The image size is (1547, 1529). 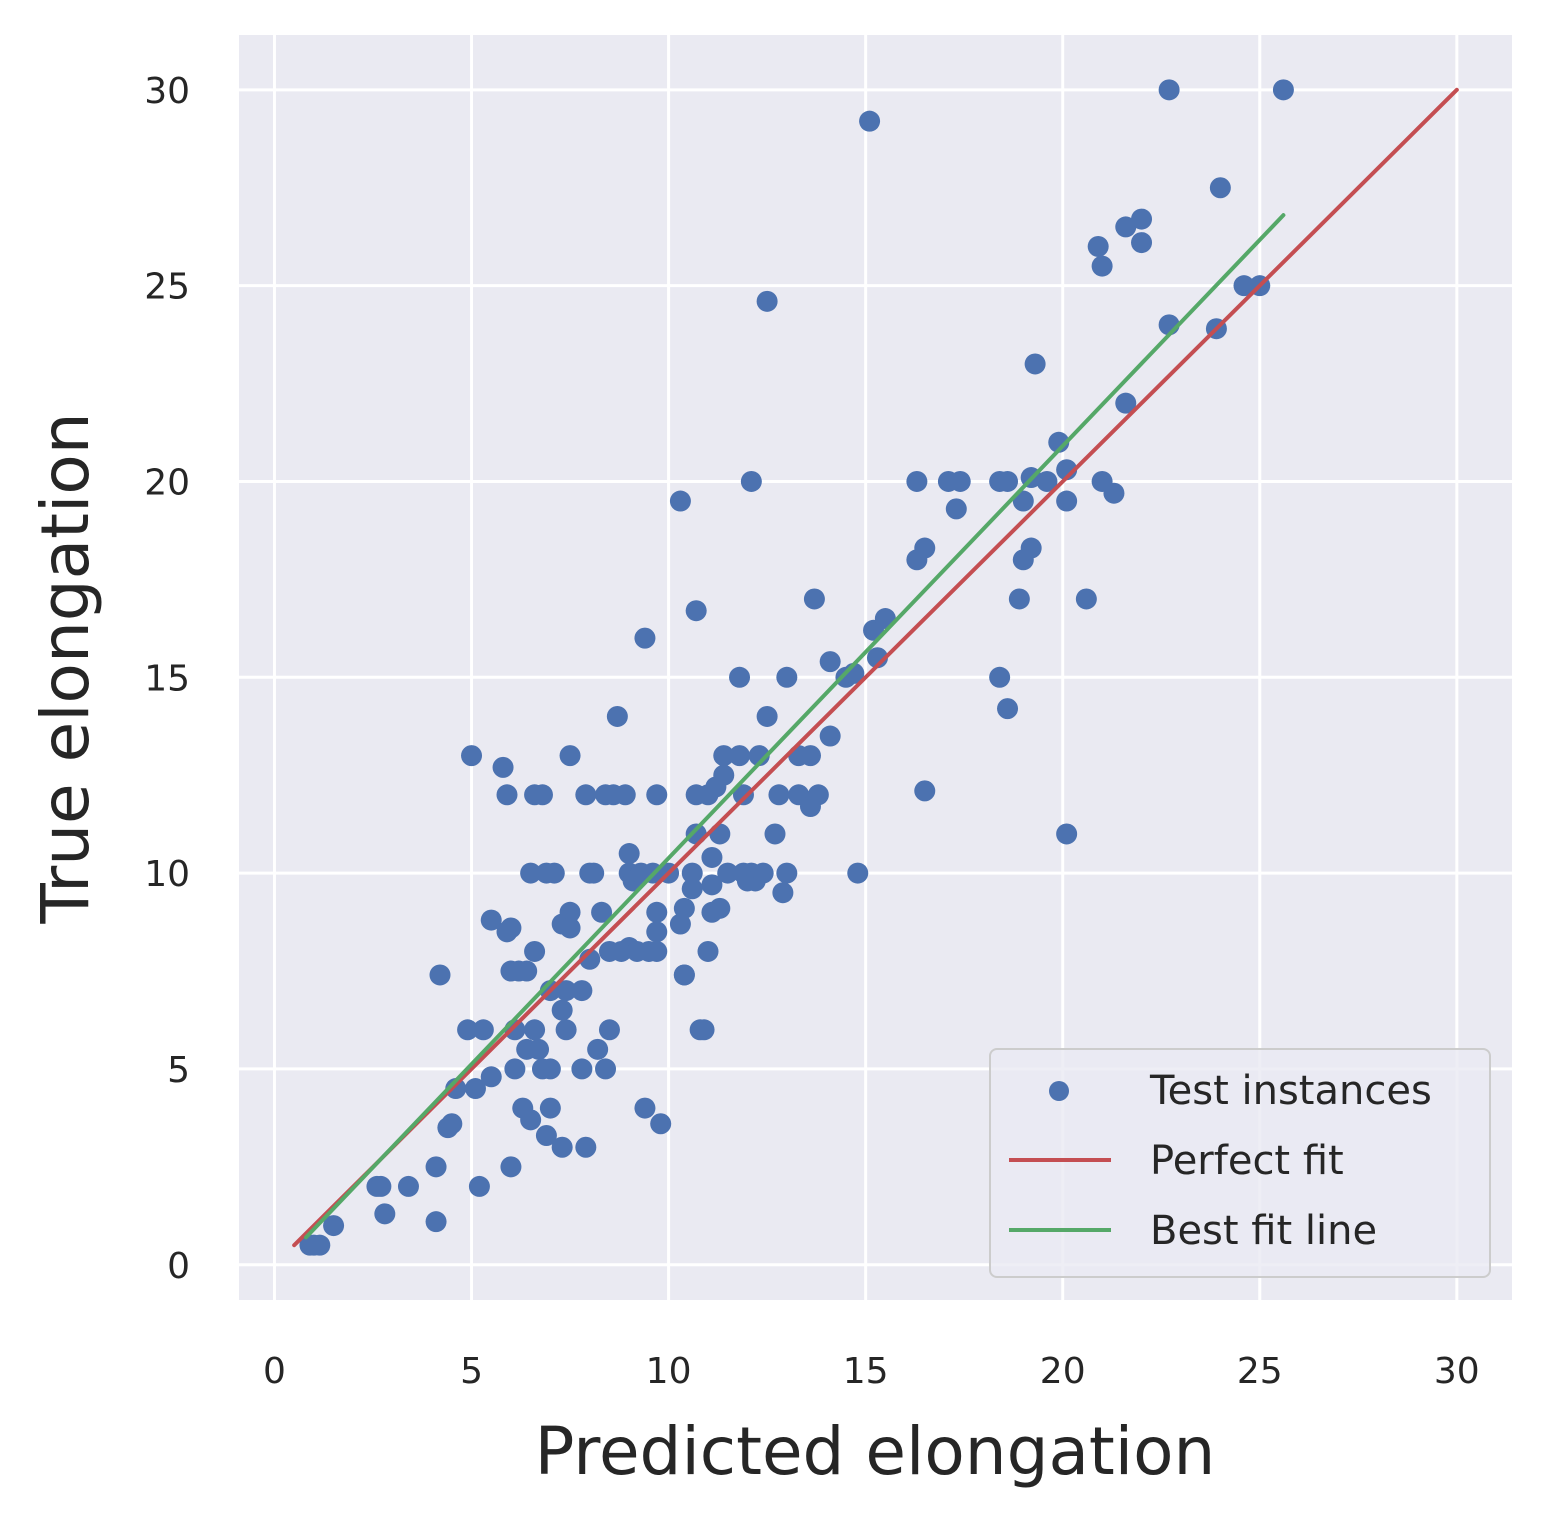 What do you see at coordinates (1290, 1091) in the screenshot?
I see `legend-label-test-instances: Test instances` at bounding box center [1290, 1091].